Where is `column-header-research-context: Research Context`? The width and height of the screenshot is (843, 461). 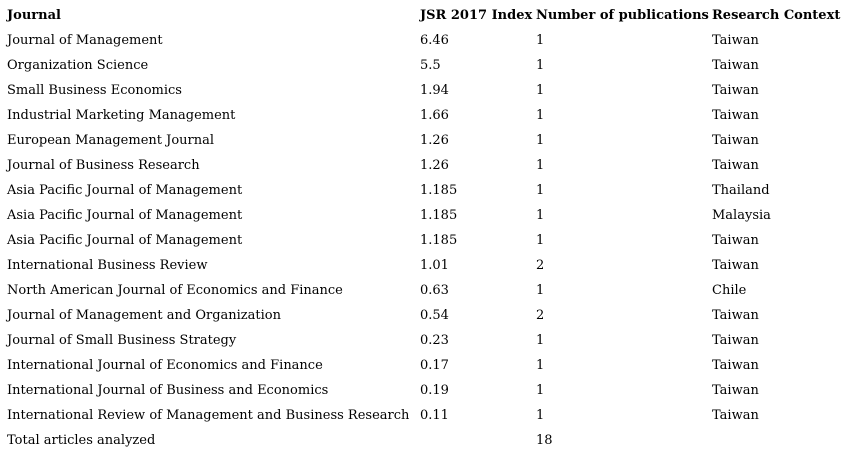 column-header-research-context: Research Context is located at coordinates (776, 15).